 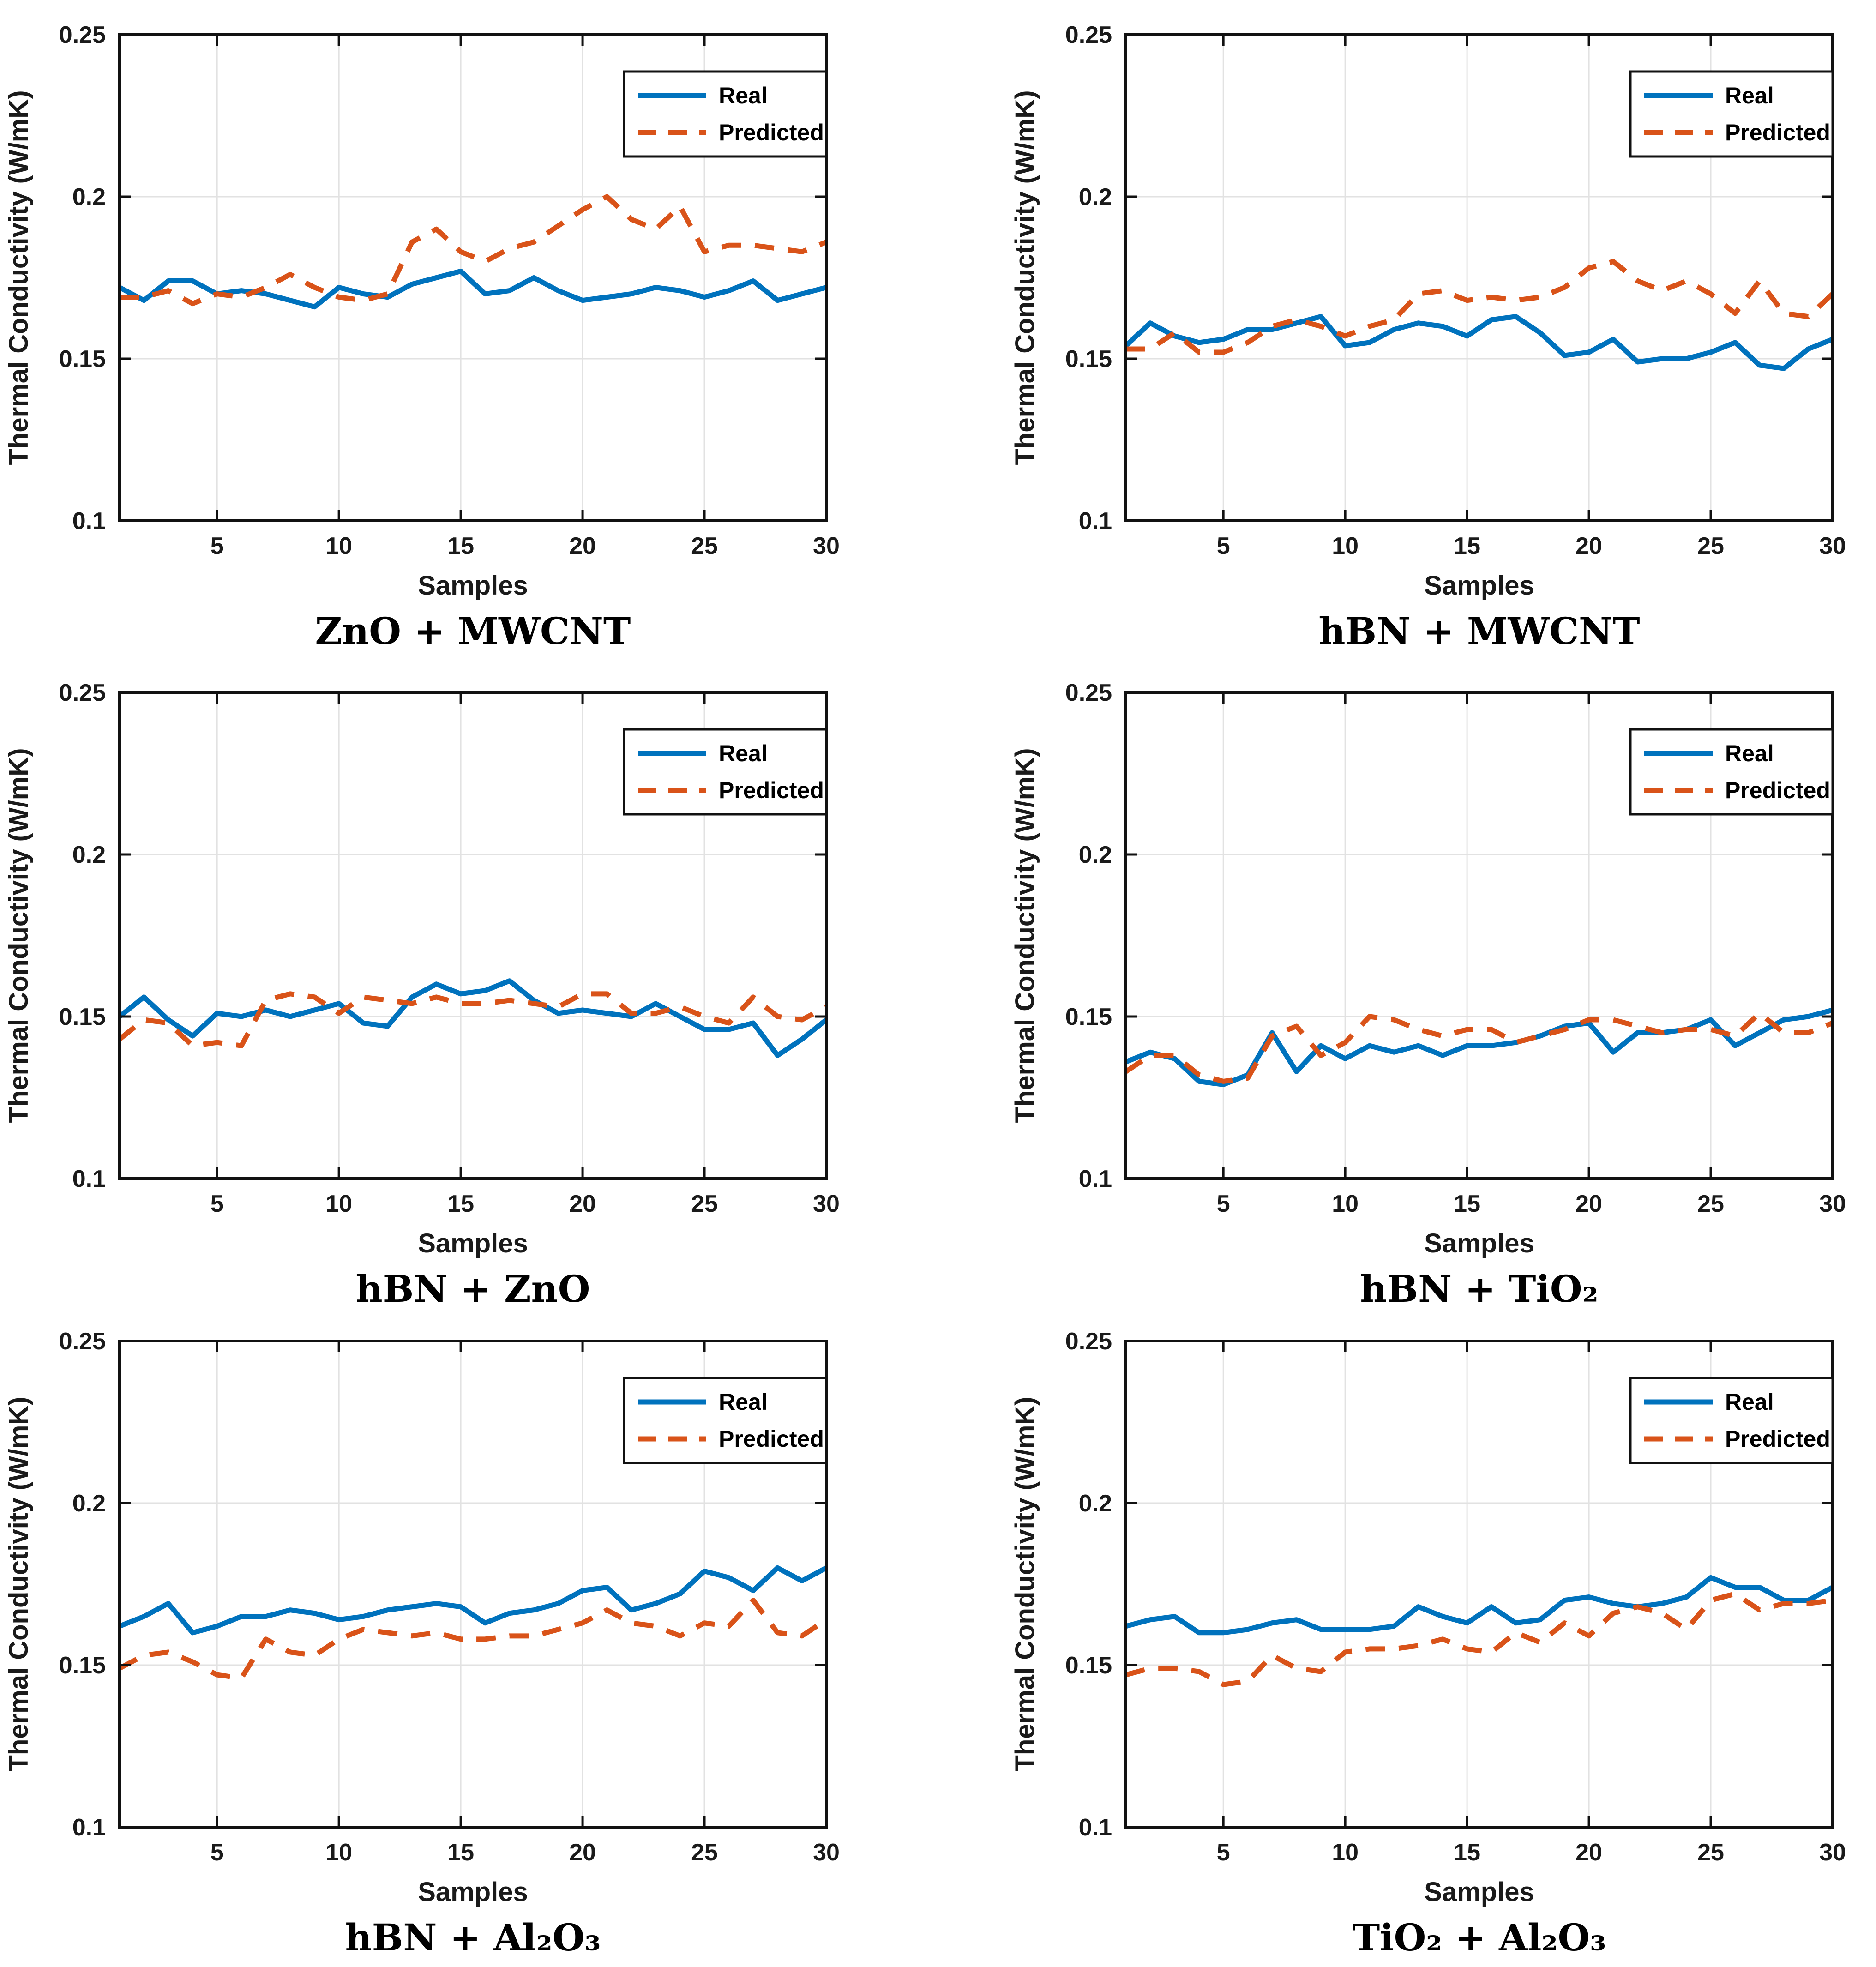 What do you see at coordinates (1479, 1937) in the screenshot?
I see `chart-title: TiO₂ + Al₂O₃` at bounding box center [1479, 1937].